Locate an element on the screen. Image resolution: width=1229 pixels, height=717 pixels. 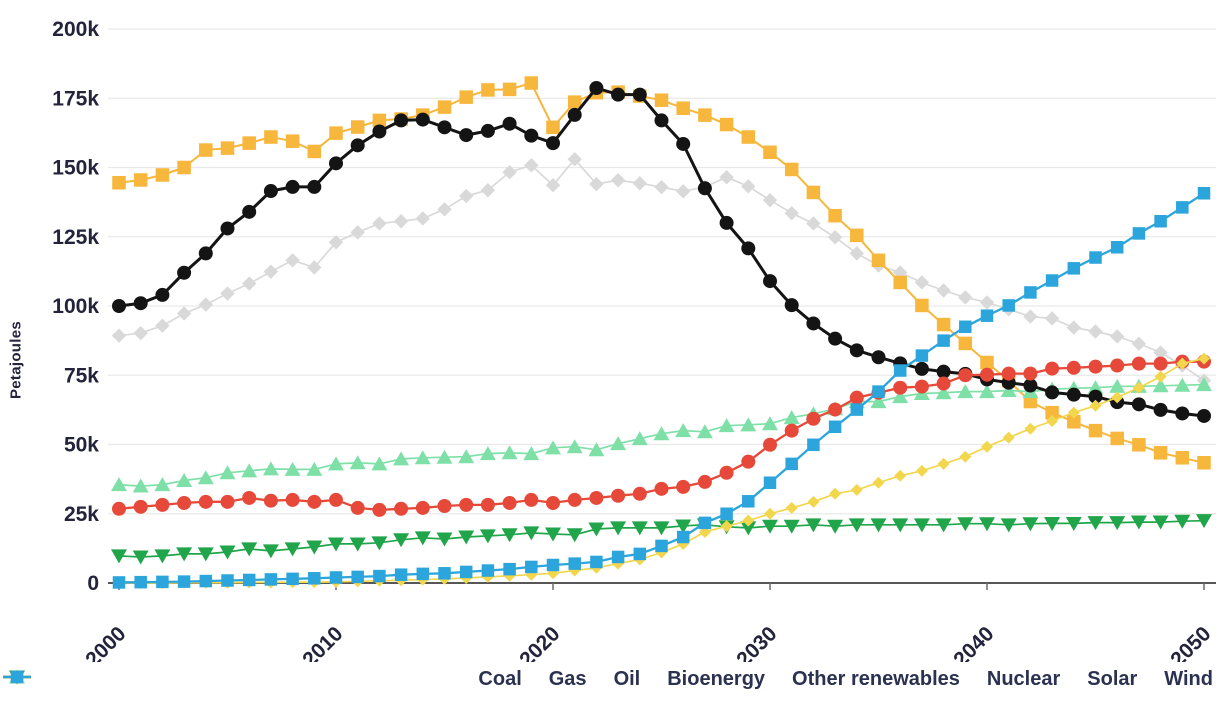
series-oil-marker-2027 is located at coordinates (705, 115).